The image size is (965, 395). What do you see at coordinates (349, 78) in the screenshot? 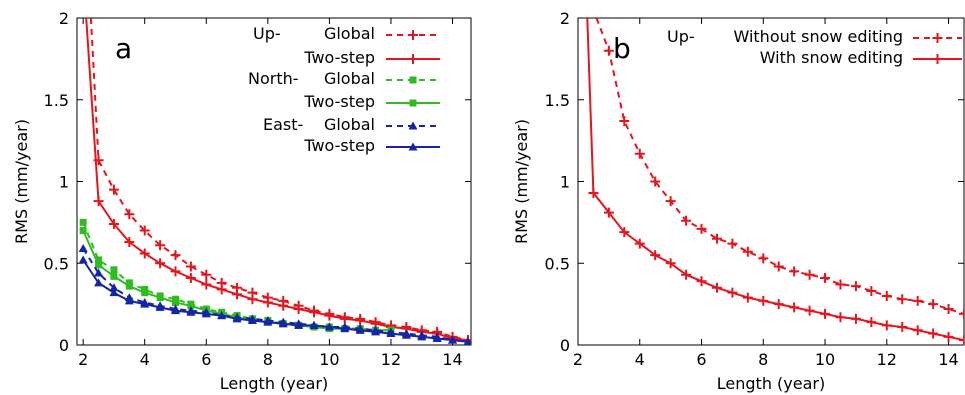
I see `legend-entry-north-global: Global` at bounding box center [349, 78].